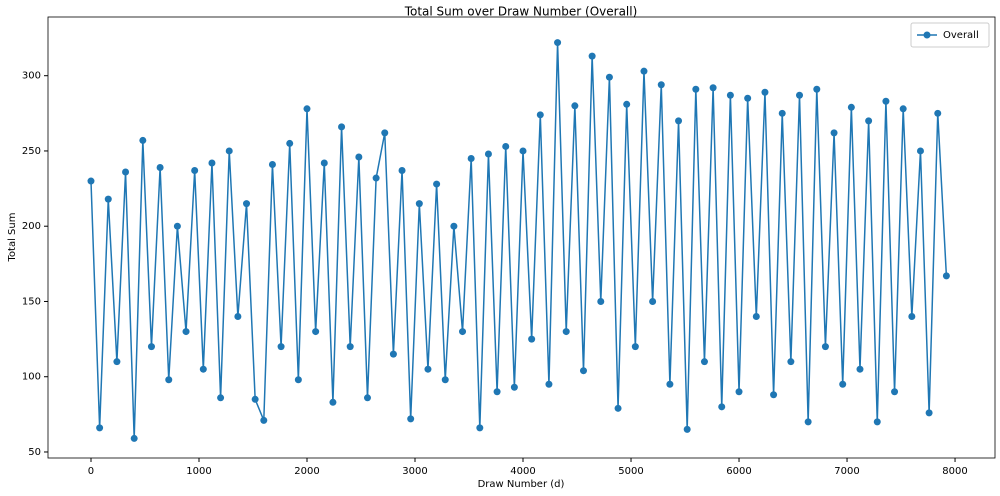 The image size is (1000, 496). What do you see at coordinates (198, 471) in the screenshot?
I see `x-tick-label: 1000` at bounding box center [198, 471].